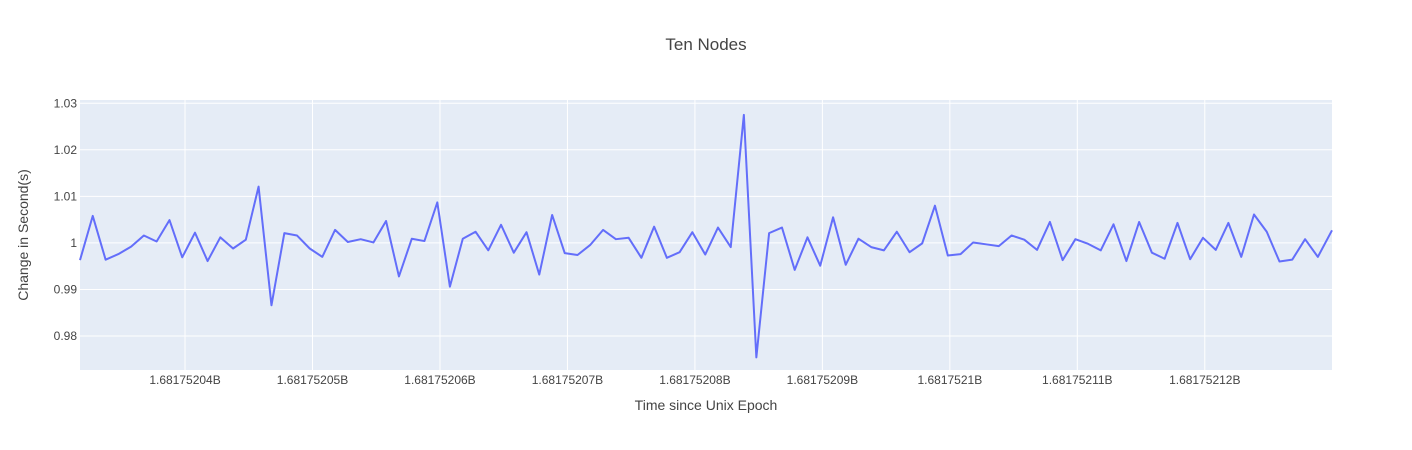 Image resolution: width=1412 pixels, height=450 pixels. I want to click on x-tick-label: 1.68175208B, so click(694, 380).